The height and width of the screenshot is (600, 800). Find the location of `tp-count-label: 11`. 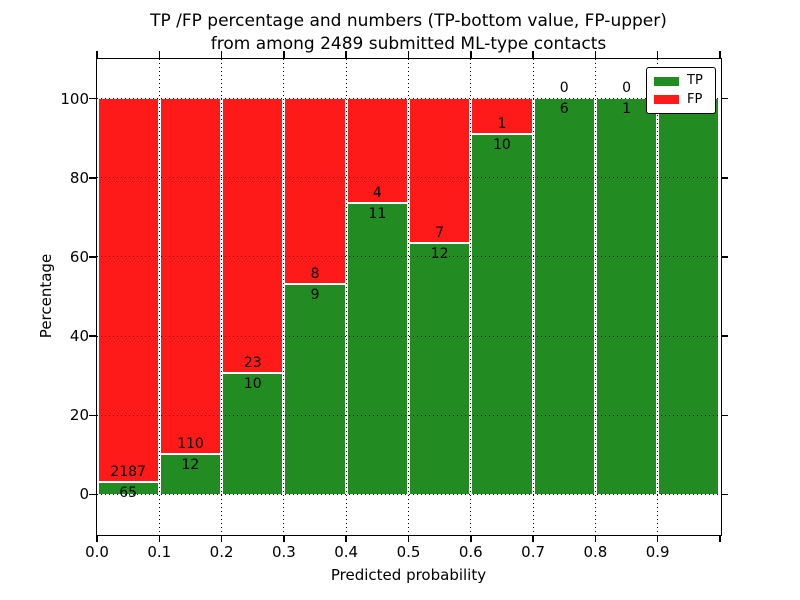

tp-count-label: 11 is located at coordinates (377, 214).